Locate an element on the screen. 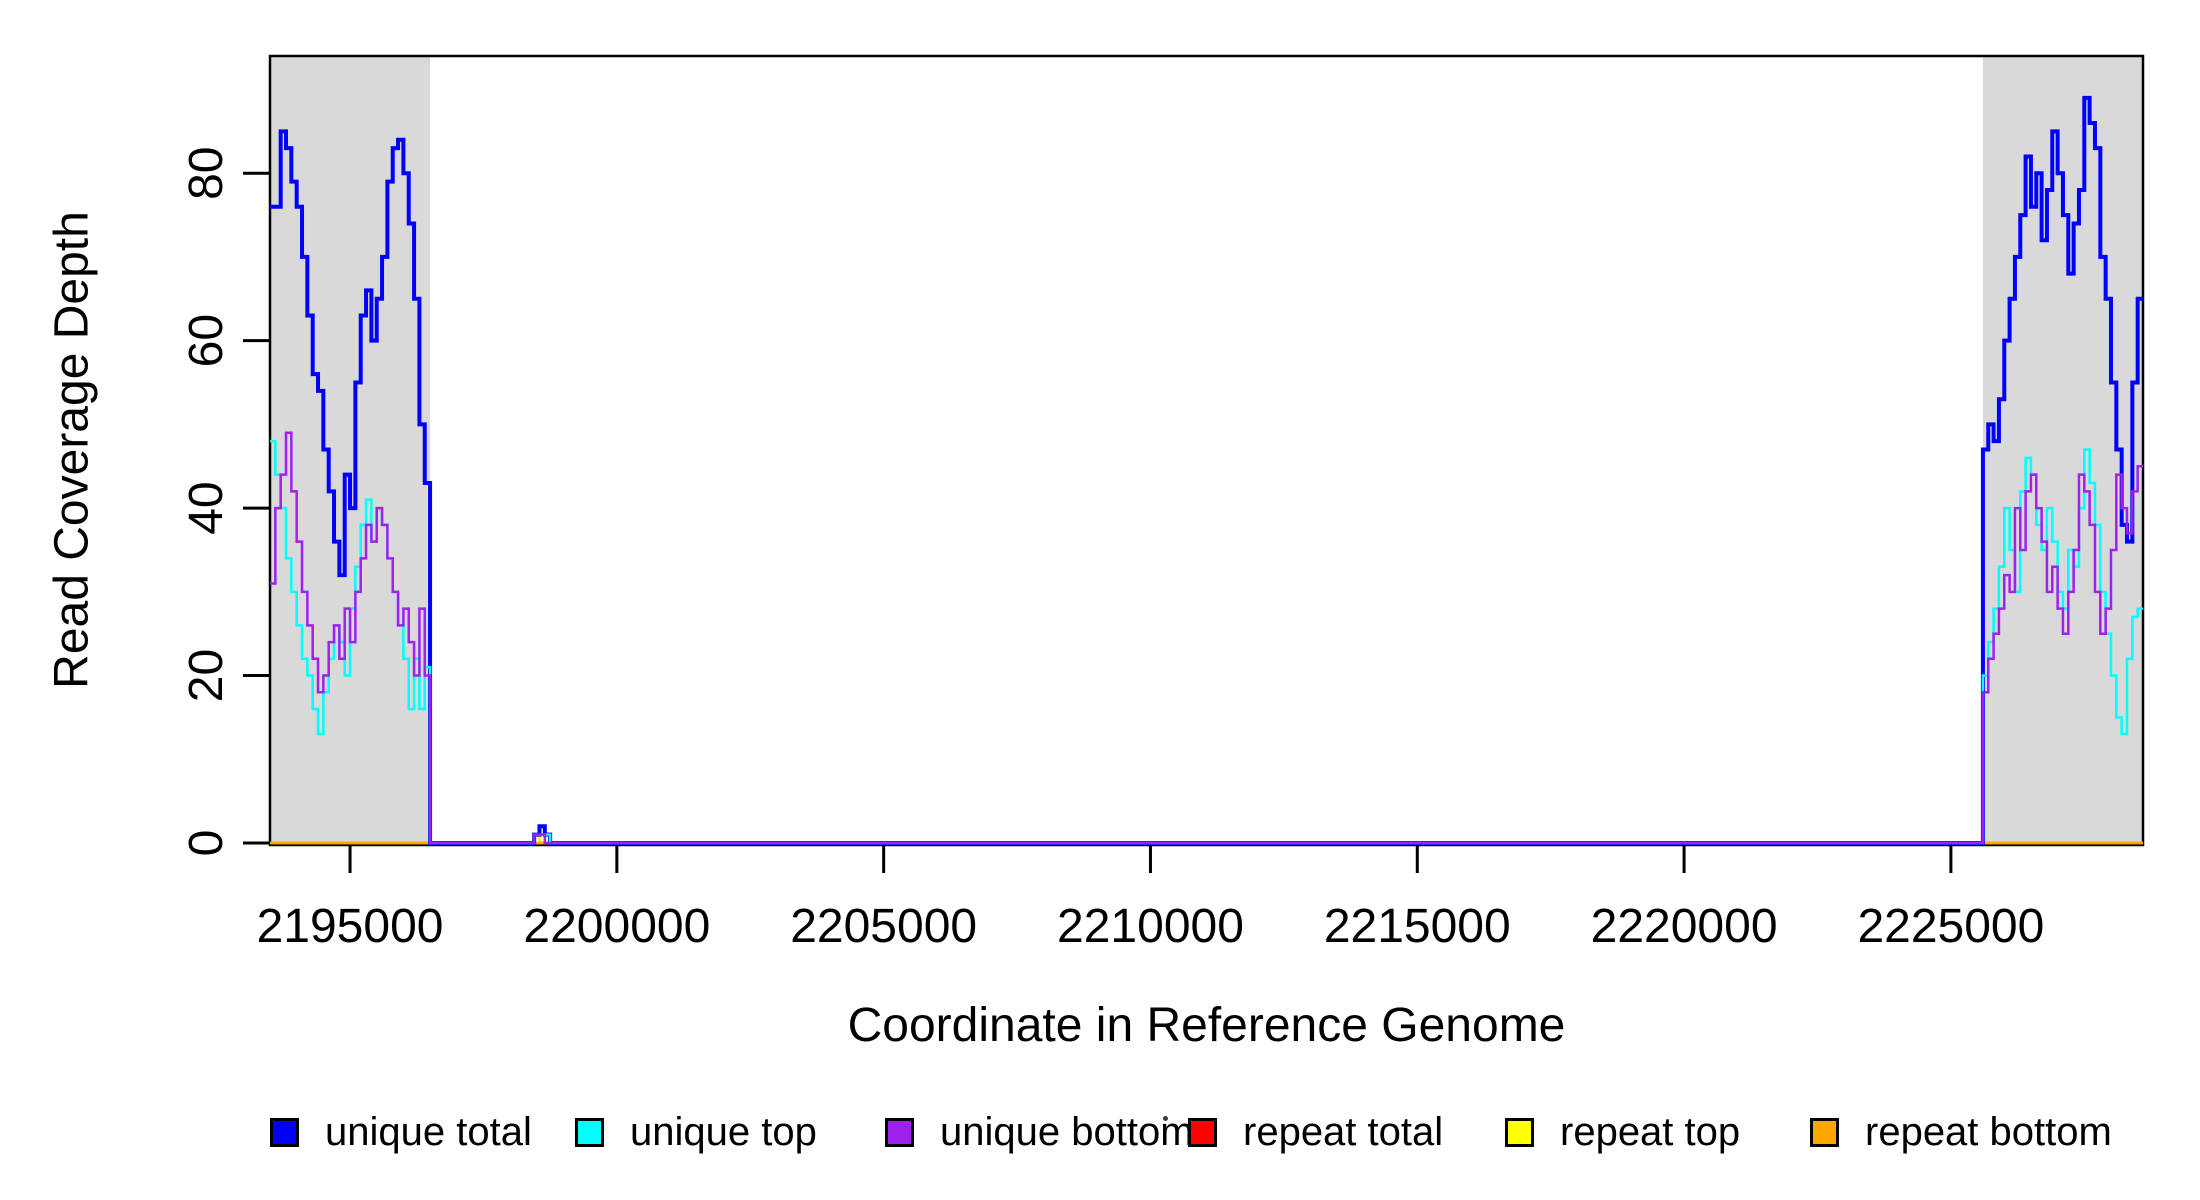  legend-item: unique total is located at coordinates (401, 1132).